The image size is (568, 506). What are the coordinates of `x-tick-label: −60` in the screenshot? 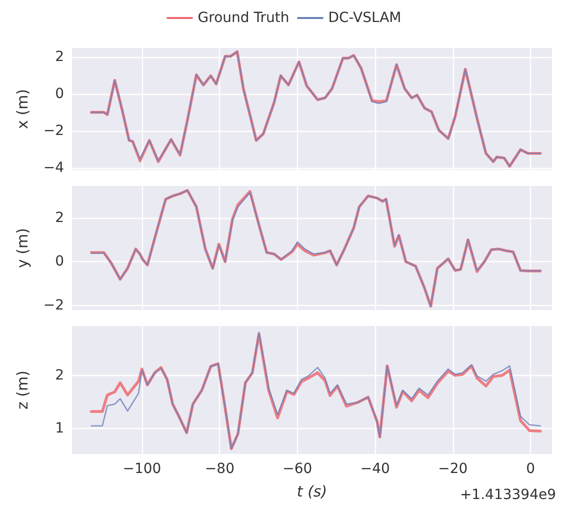 It's located at (297, 469).